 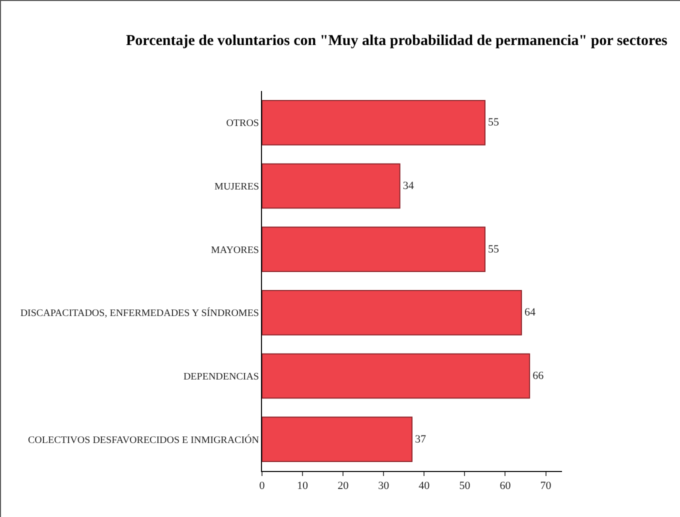 What do you see at coordinates (465, 486) in the screenshot?
I see `x-tick-label: 50` at bounding box center [465, 486].